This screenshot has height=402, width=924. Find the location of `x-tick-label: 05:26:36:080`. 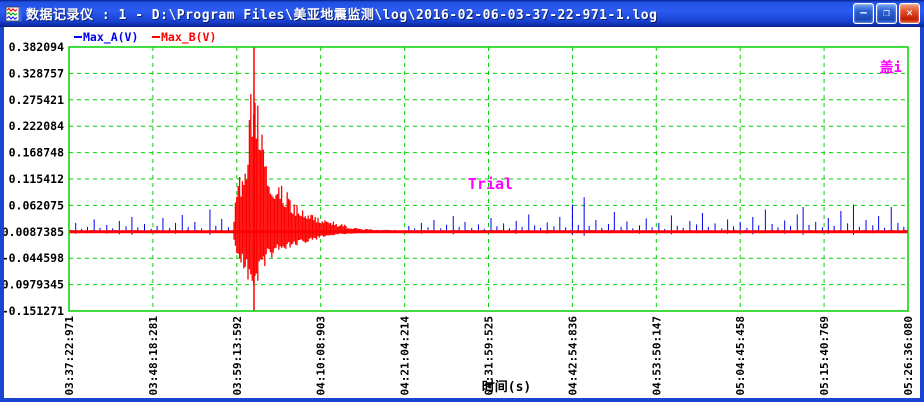

x-tick-label: 05:26:36:080 is located at coordinates (908, 355).